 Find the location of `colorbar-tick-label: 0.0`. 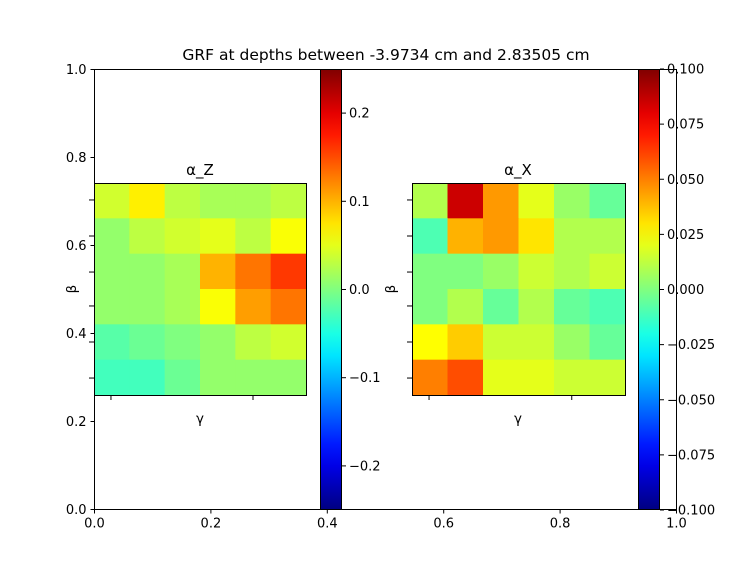

colorbar-tick-label: 0.0 is located at coordinates (359, 290).